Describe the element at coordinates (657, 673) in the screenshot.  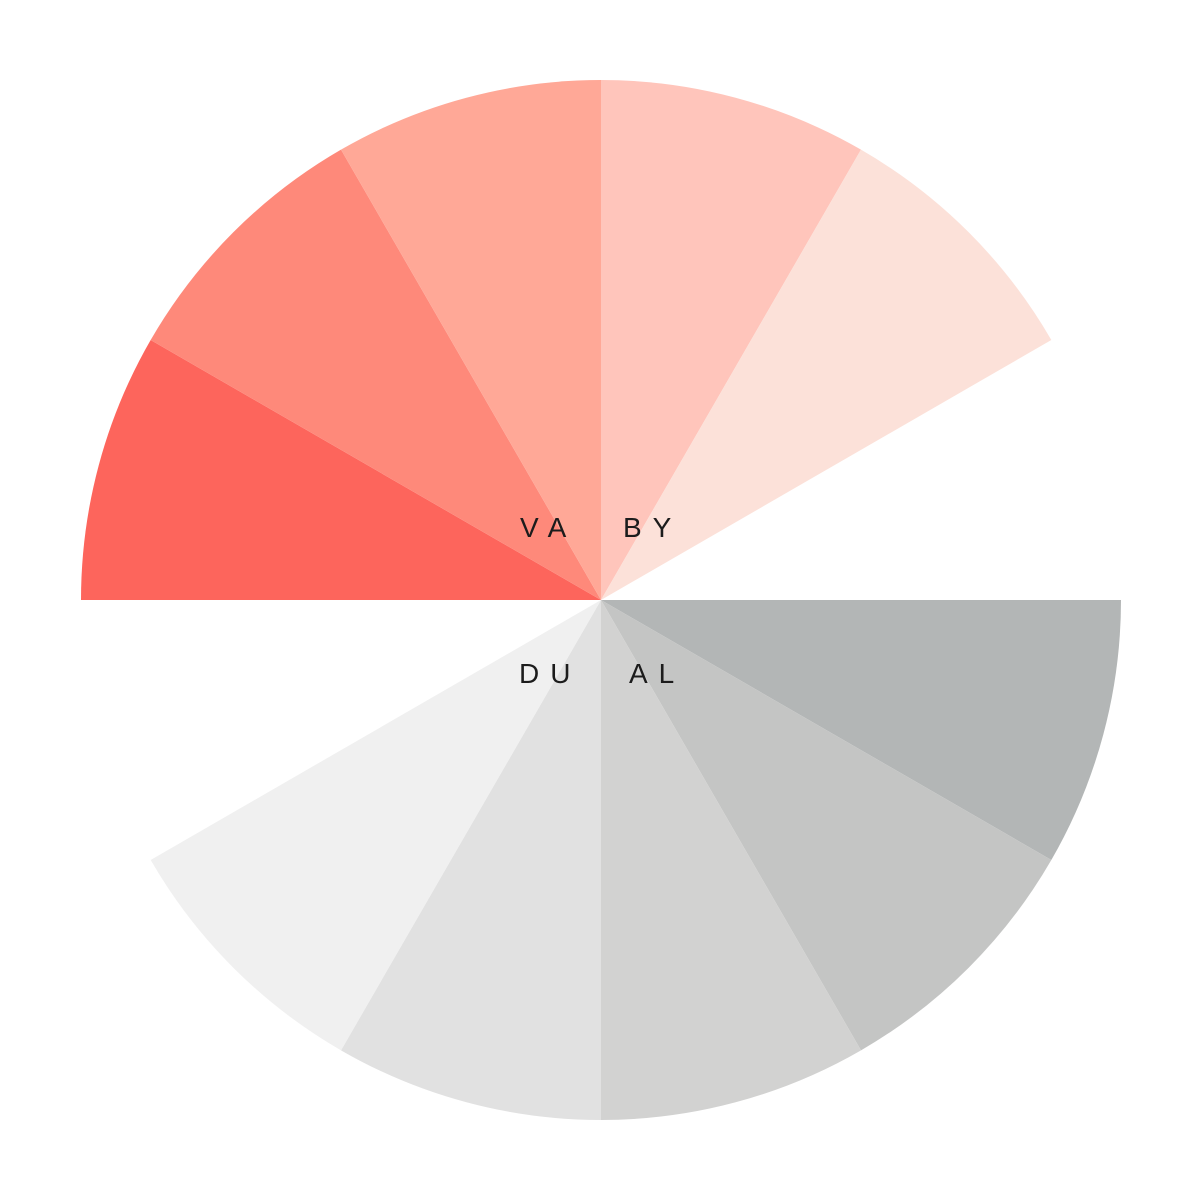
I see `label-word-al: AL` at that location.